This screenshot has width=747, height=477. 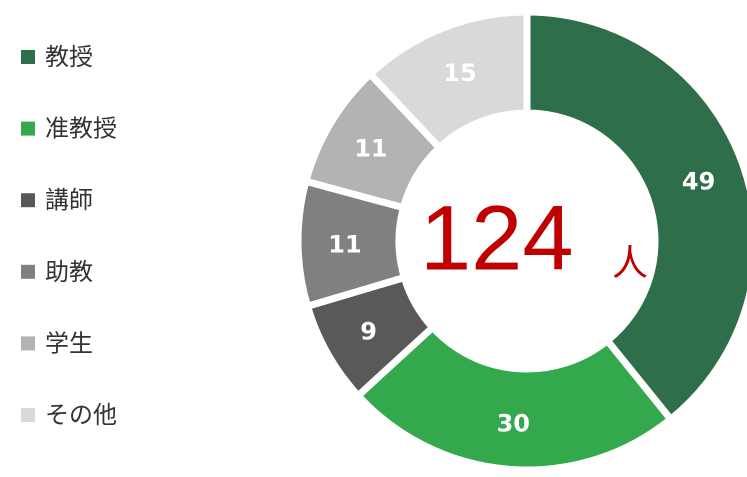 I want to click on legend-label: 准教授, so click(x=81, y=129).